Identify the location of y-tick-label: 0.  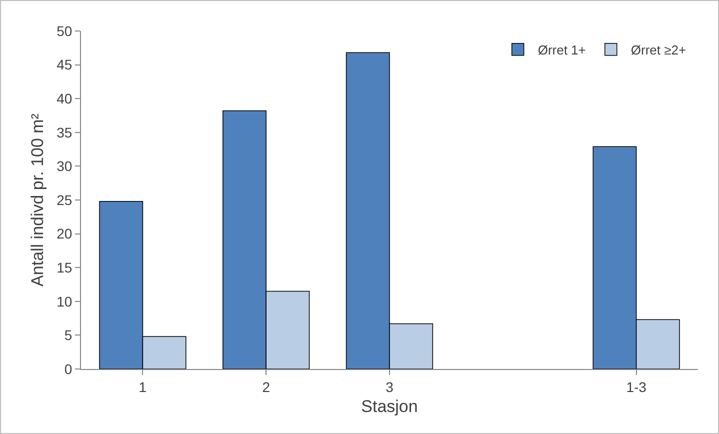
(68, 368).